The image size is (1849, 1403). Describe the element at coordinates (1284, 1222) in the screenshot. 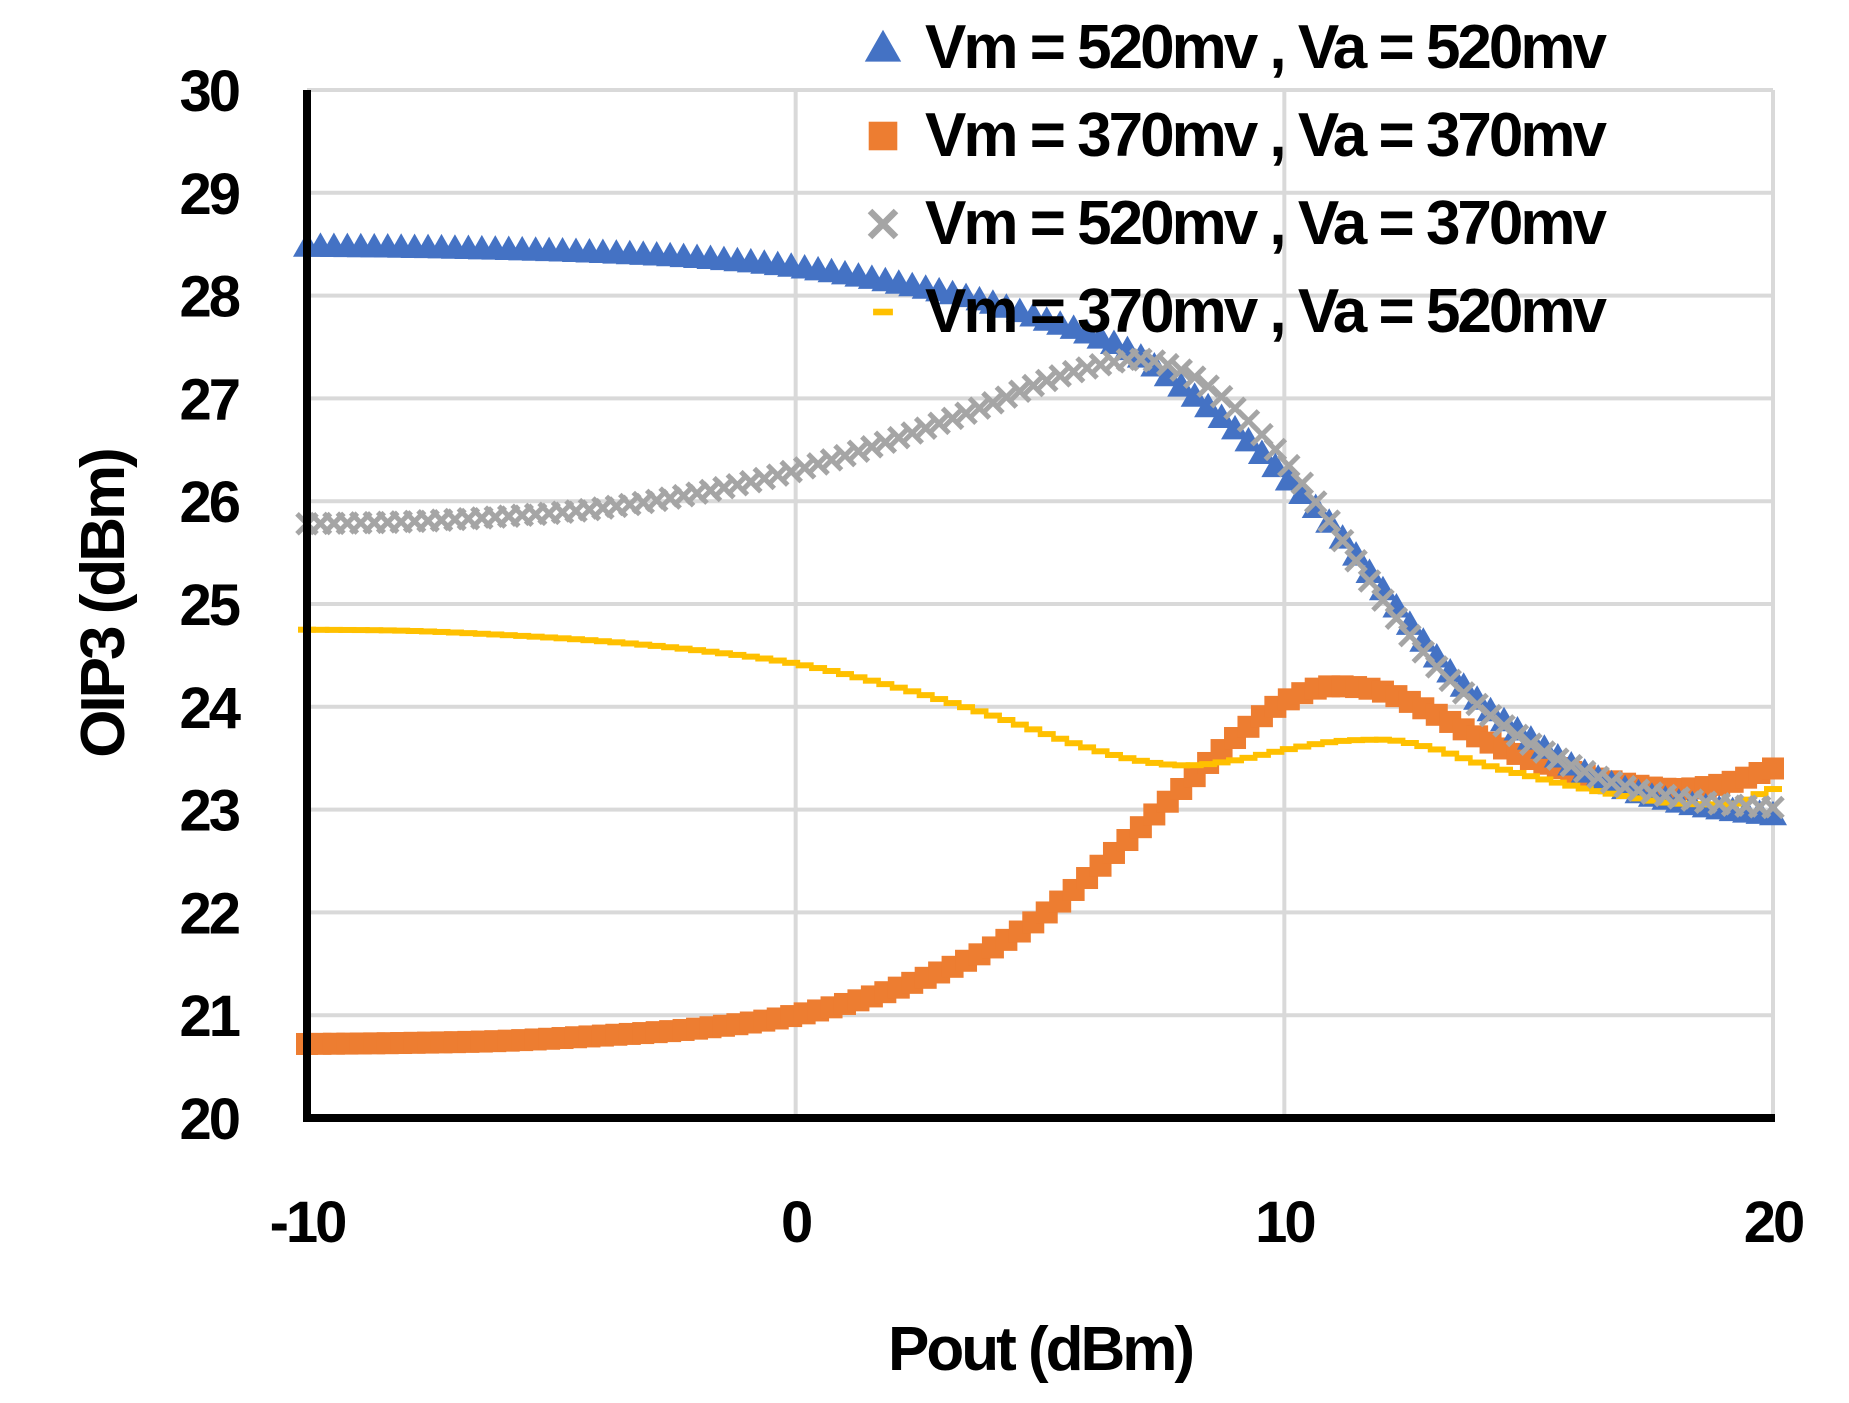

I see `x-tick-label: 10` at that location.